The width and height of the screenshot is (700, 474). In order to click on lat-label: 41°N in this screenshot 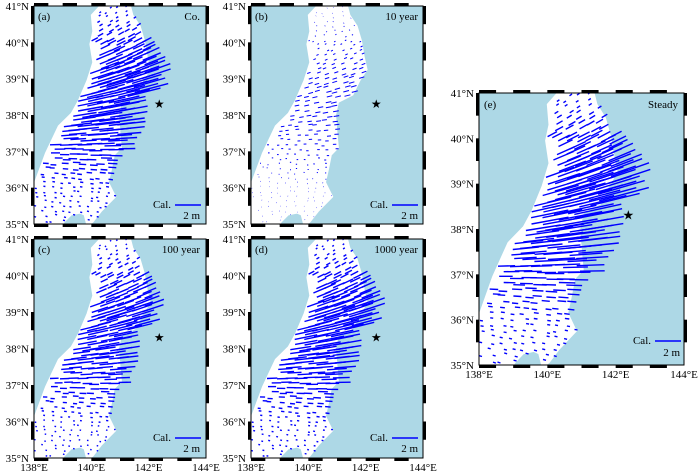, I will do `click(17, 7)`.